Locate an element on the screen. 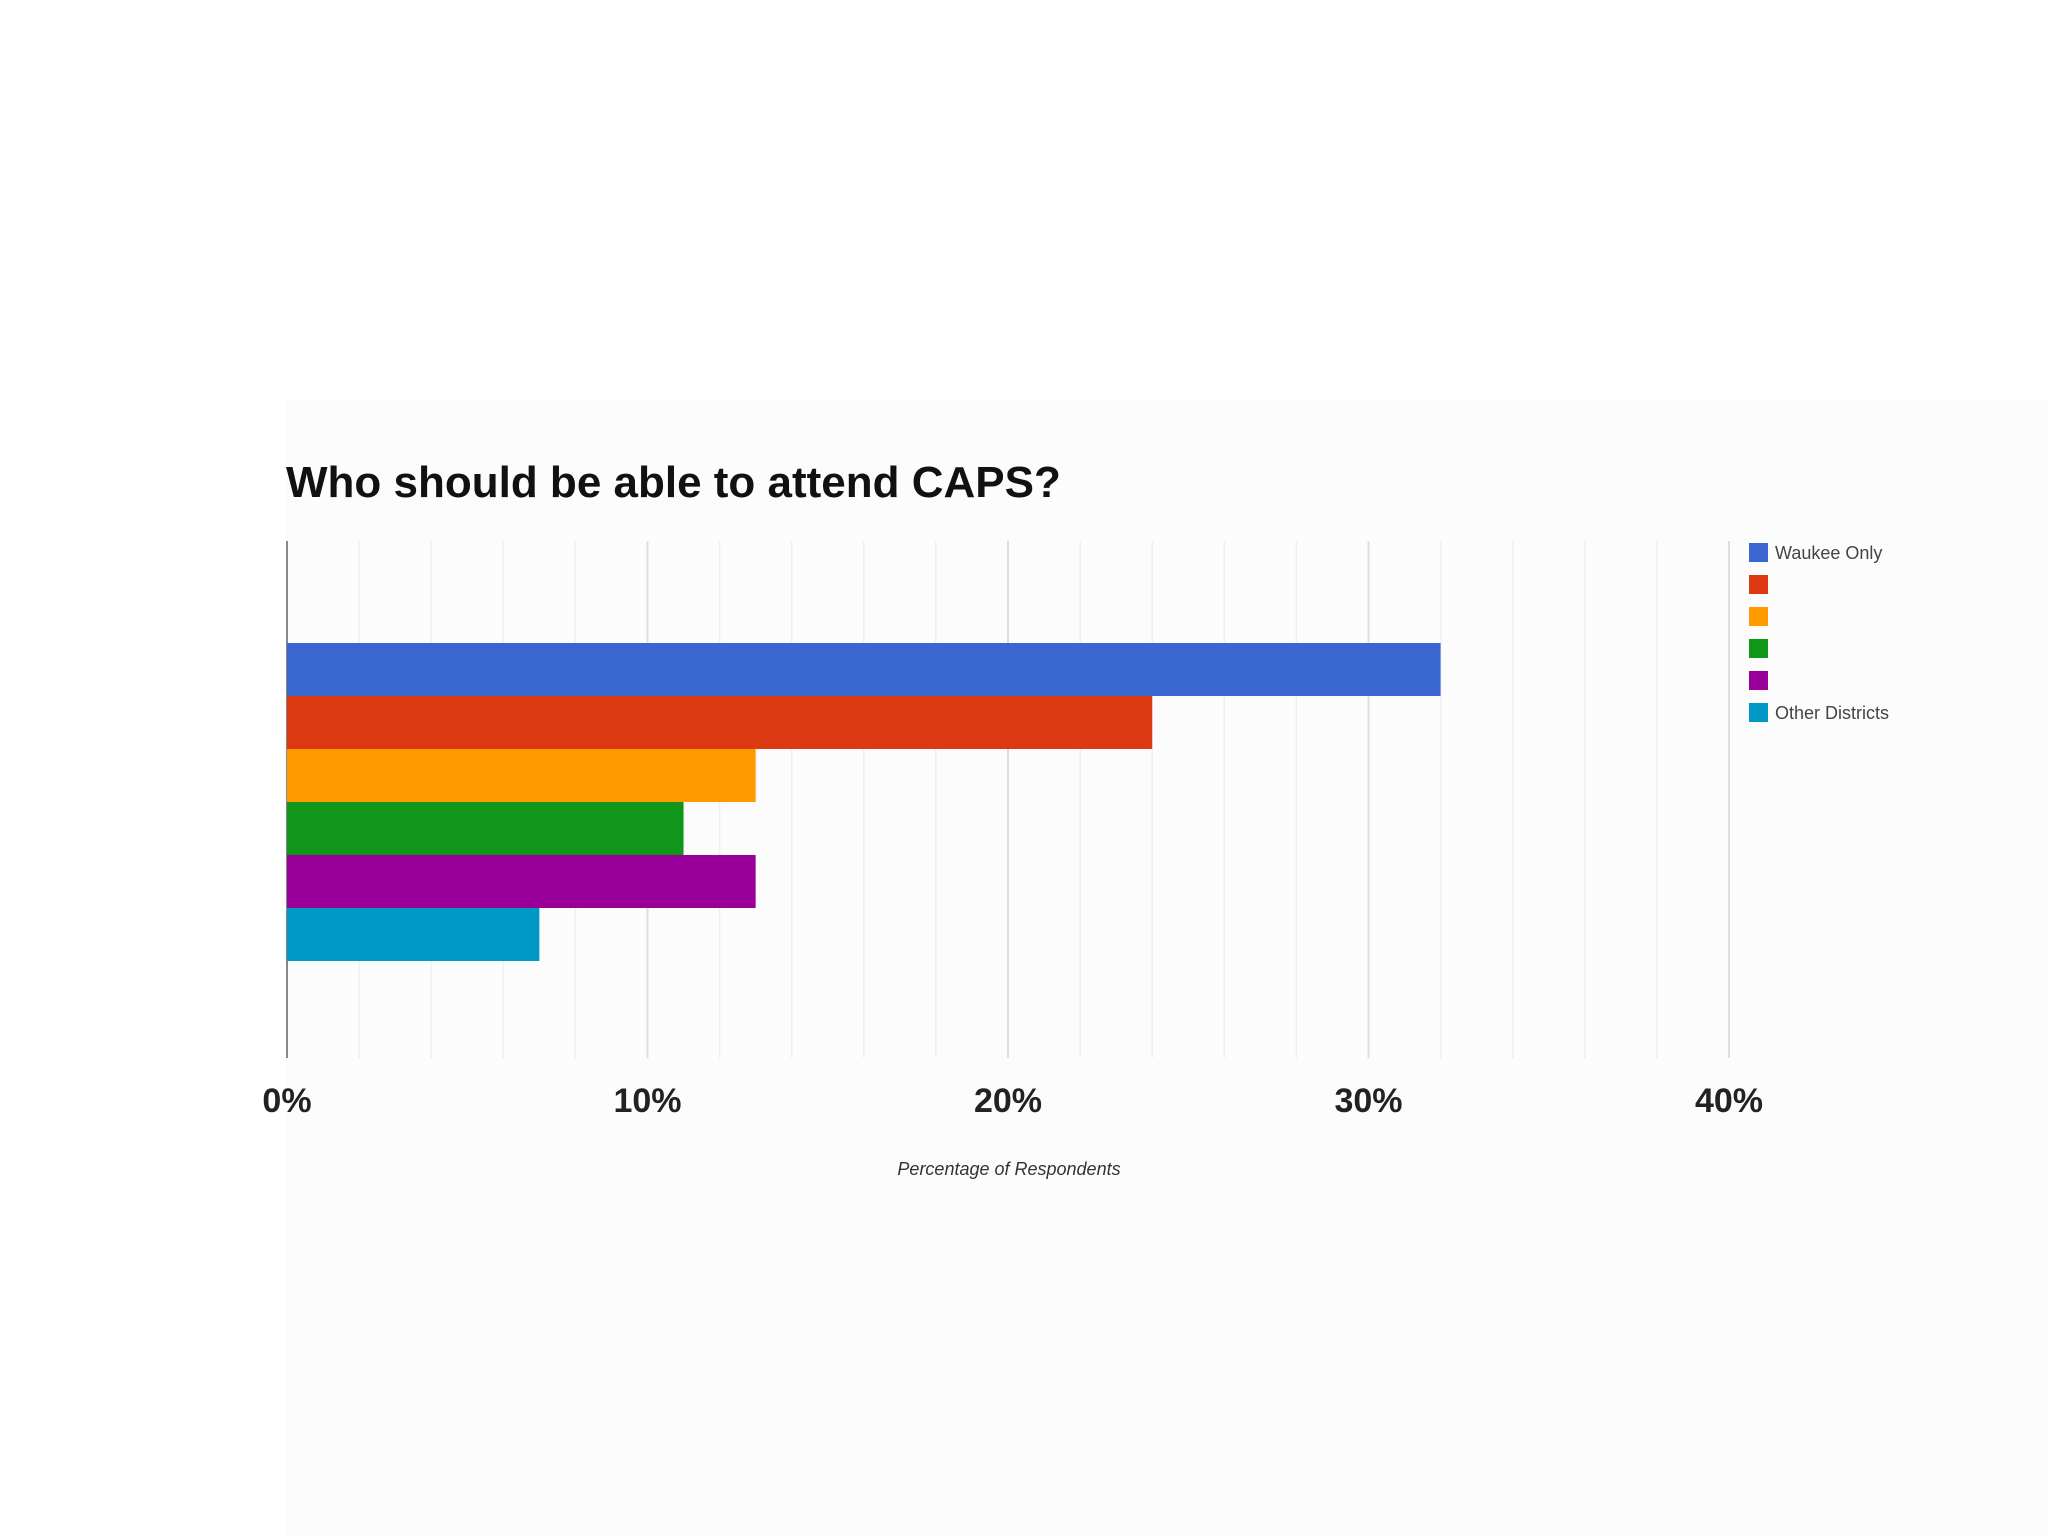 The width and height of the screenshot is (2048, 1536). x-tick-label: 40% is located at coordinates (1729, 1101).